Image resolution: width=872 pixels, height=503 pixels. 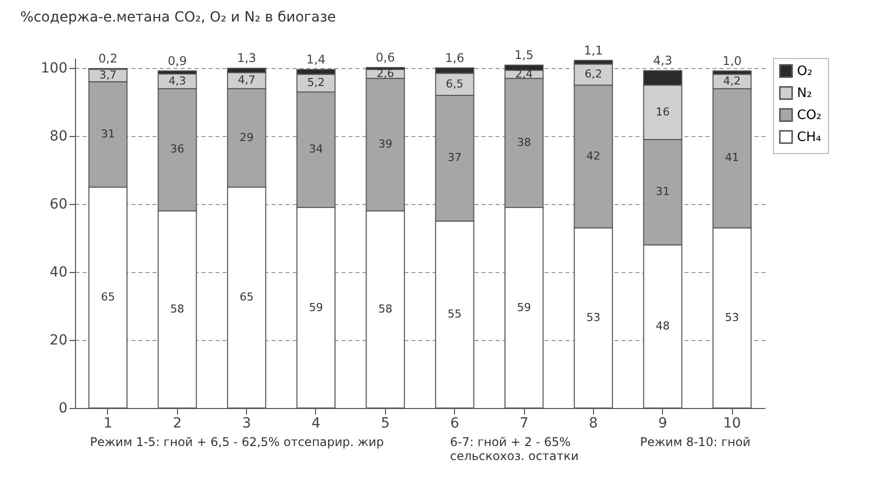 What do you see at coordinates (524, 142) in the screenshot?
I see `data-label: 38` at bounding box center [524, 142].